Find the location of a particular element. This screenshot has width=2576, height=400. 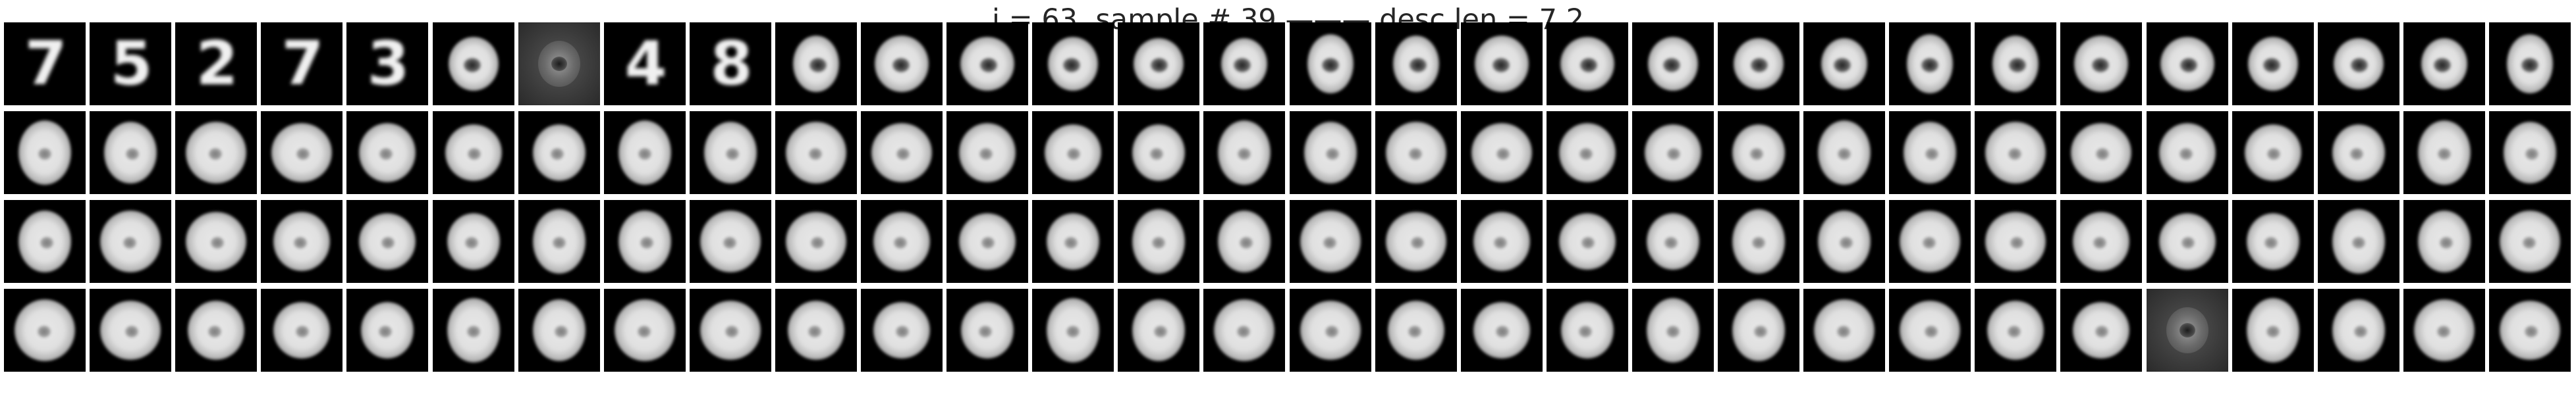

sample-tile: 4 is located at coordinates (645, 63).